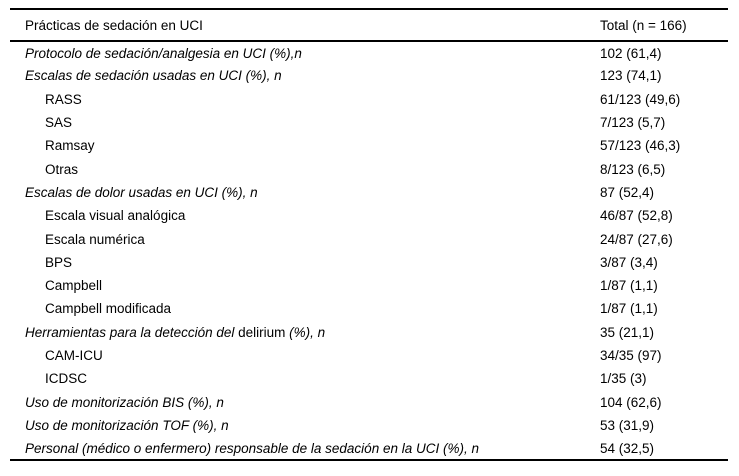  I want to click on table-row: CAM-ICU 34/35 (97), so click(369, 355).